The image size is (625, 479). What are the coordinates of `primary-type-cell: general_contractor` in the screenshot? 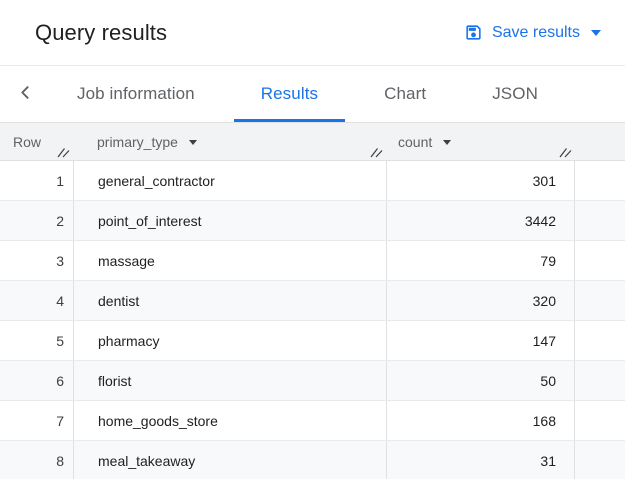 It's located at (229, 180).